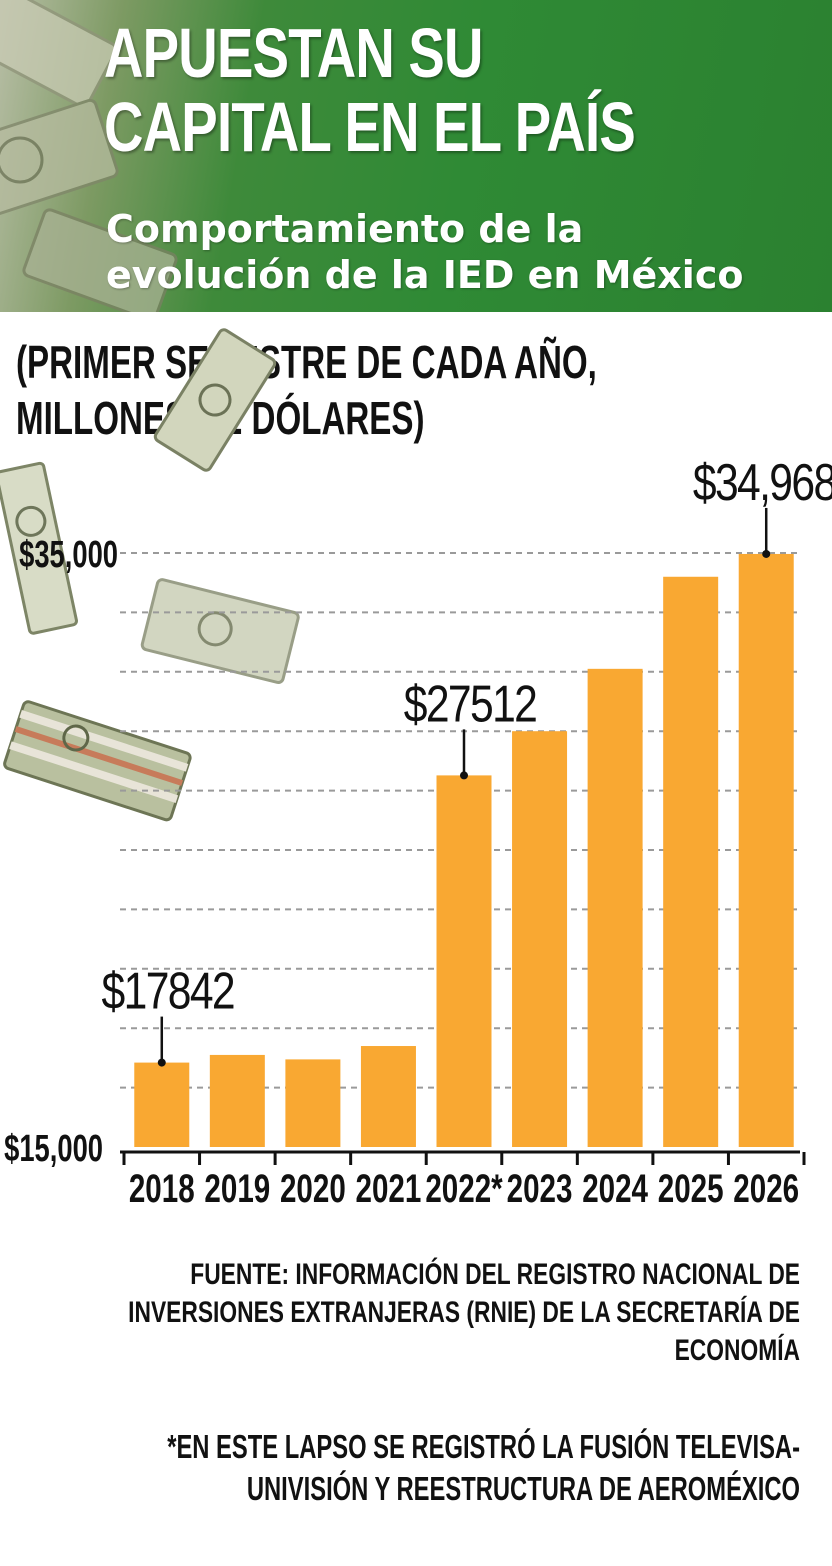 This screenshot has height=1566, width=832. Describe the element at coordinates (68, 555) in the screenshot. I see `y-tick-label: $35,000` at that location.